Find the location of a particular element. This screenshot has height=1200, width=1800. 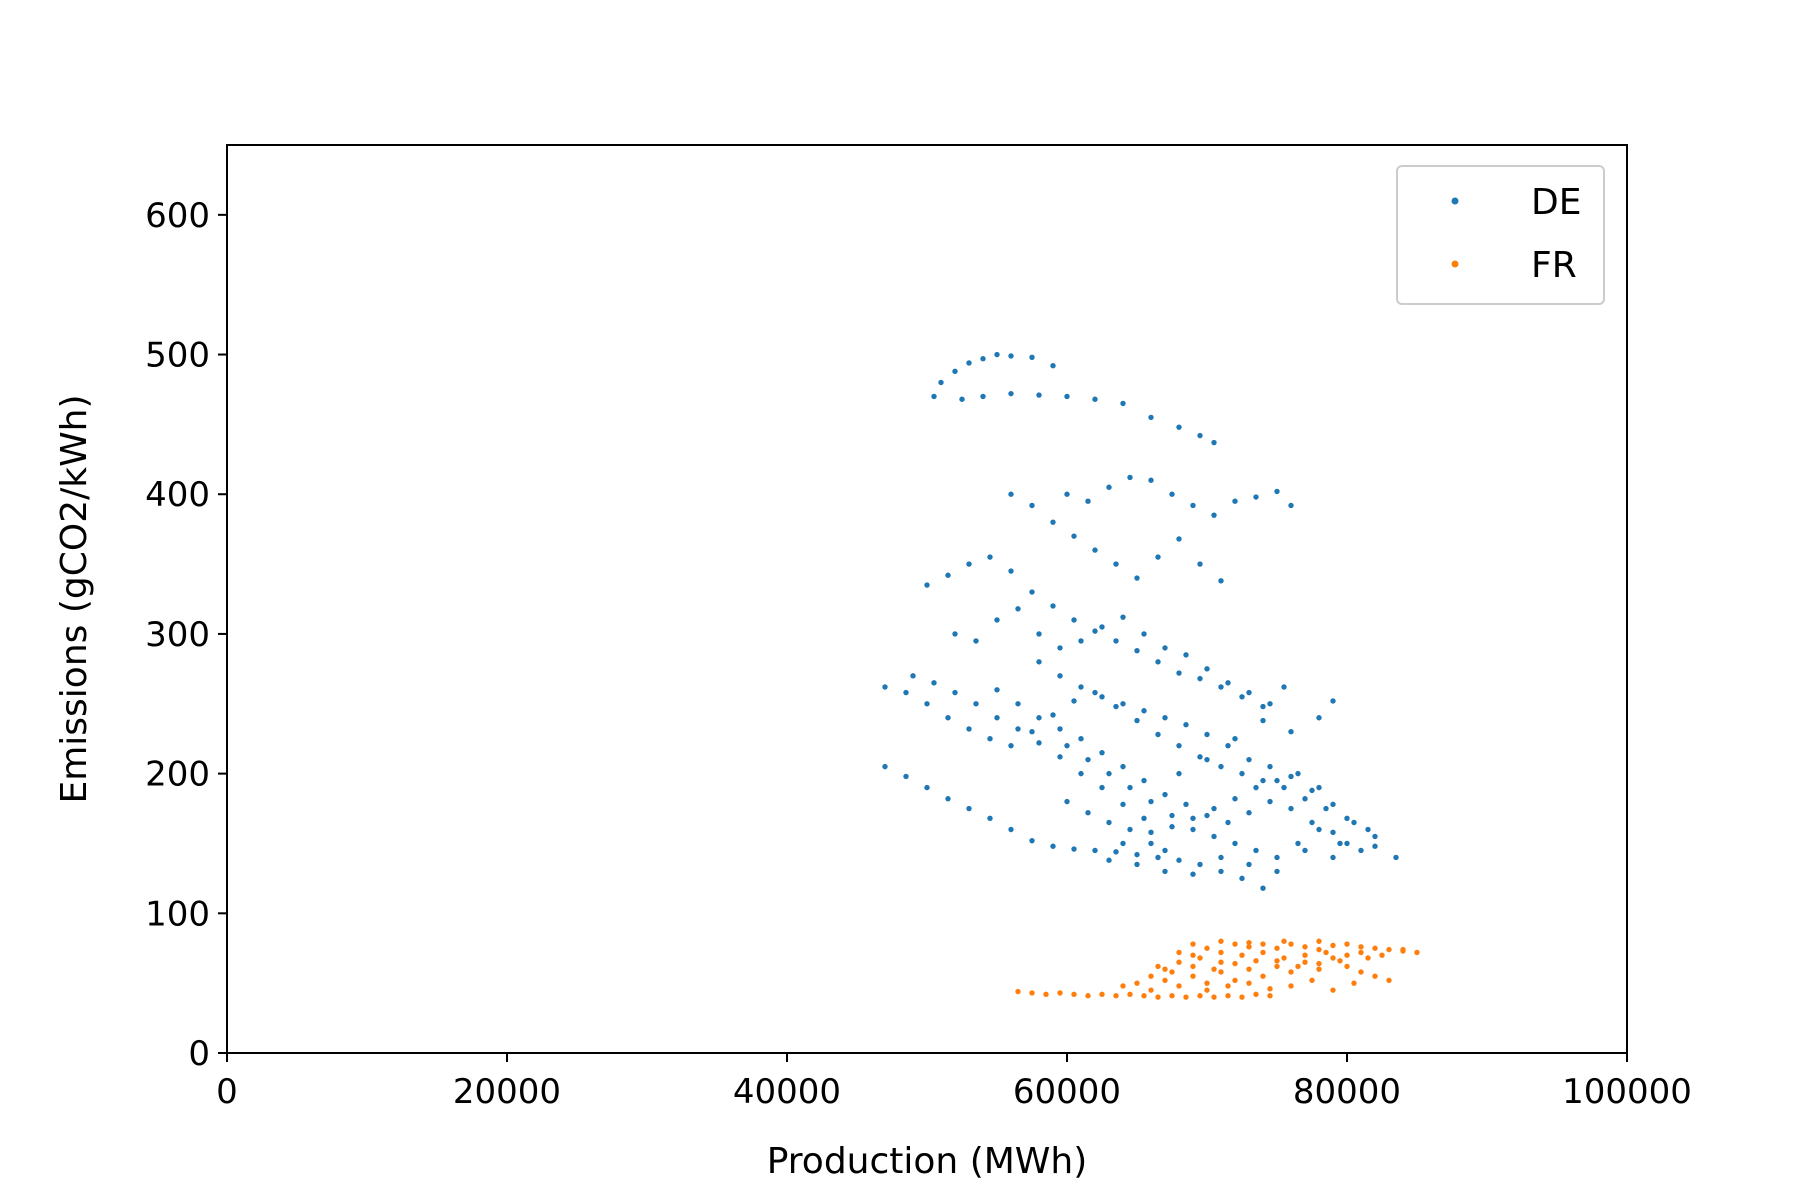

y-tick-label: 0 is located at coordinates (199, 1054).